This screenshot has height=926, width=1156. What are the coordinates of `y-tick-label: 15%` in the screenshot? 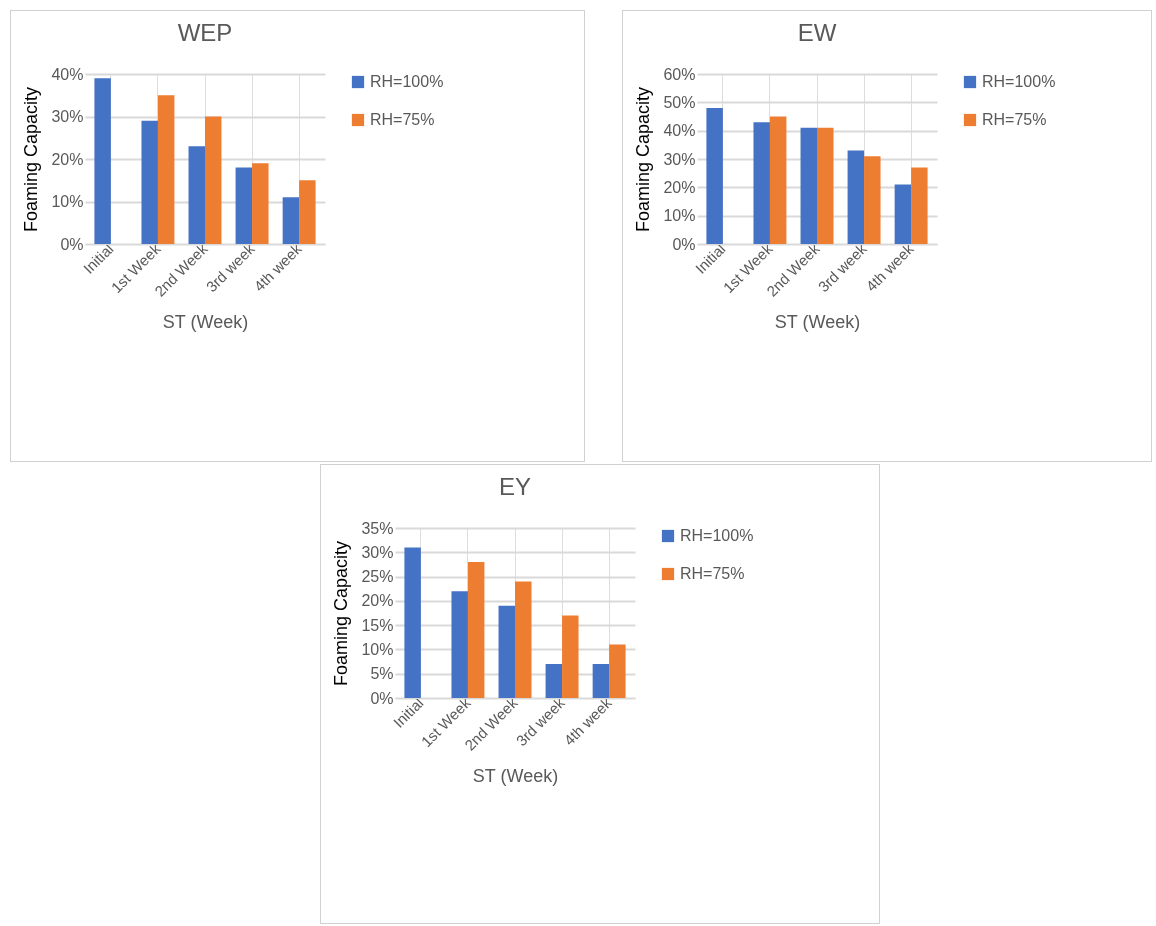 It's located at (377, 625).